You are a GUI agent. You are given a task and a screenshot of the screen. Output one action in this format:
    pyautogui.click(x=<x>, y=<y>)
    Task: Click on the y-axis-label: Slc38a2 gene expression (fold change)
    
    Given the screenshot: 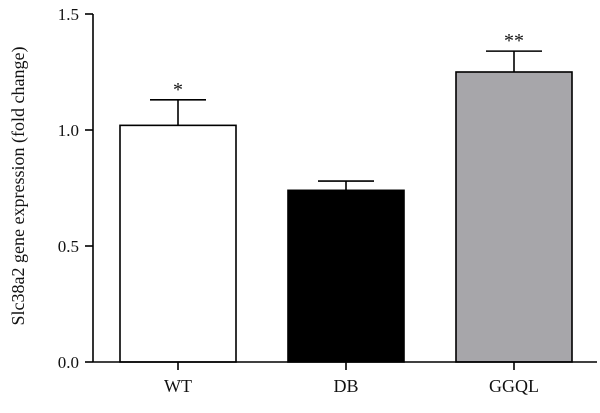 What is the action you would take?
    pyautogui.click(x=18, y=186)
    